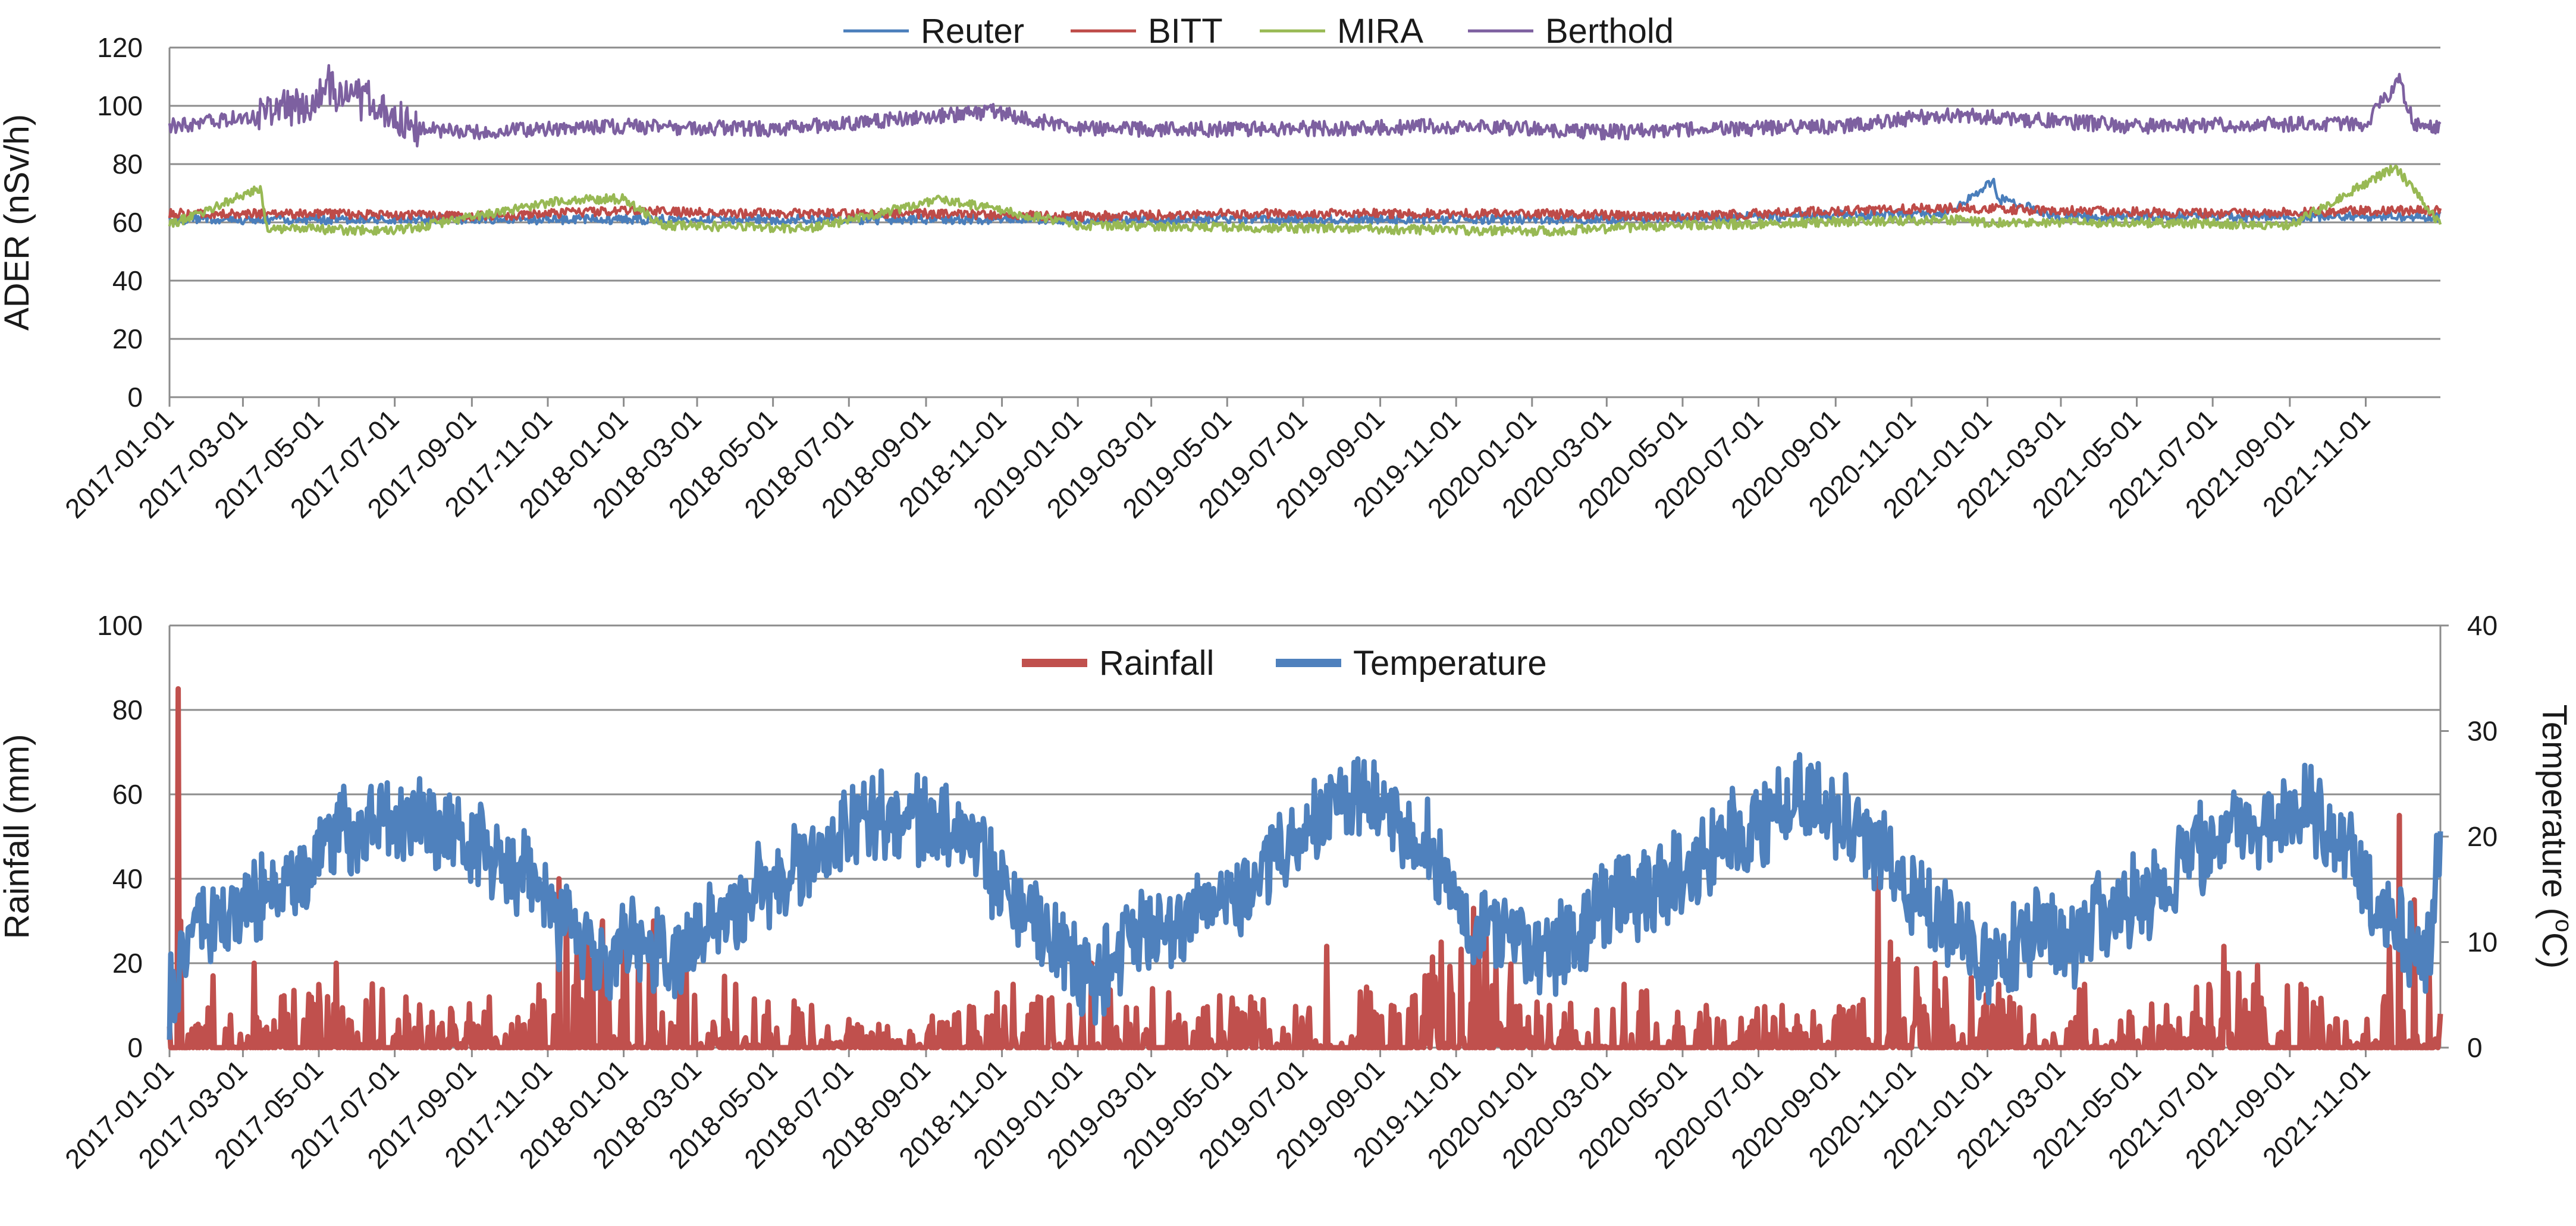  Describe the element at coordinates (135, 1048) in the screenshot. I see `1-ytick-label: 0` at that location.